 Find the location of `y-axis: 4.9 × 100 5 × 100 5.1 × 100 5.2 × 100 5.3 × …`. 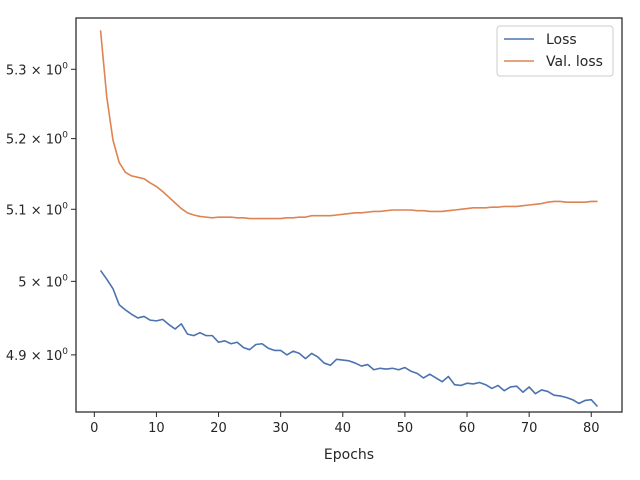

y-axis: 4.9 × 100 5 × 100 5.1 × 100 5.2 × 100 5.3 × … is located at coordinates (41, 212).